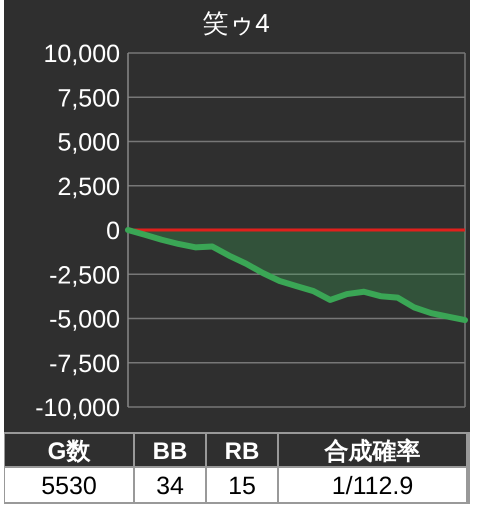 This screenshot has height=512, width=482. I want to click on y-tick-label: -5,000, so click(84, 320).